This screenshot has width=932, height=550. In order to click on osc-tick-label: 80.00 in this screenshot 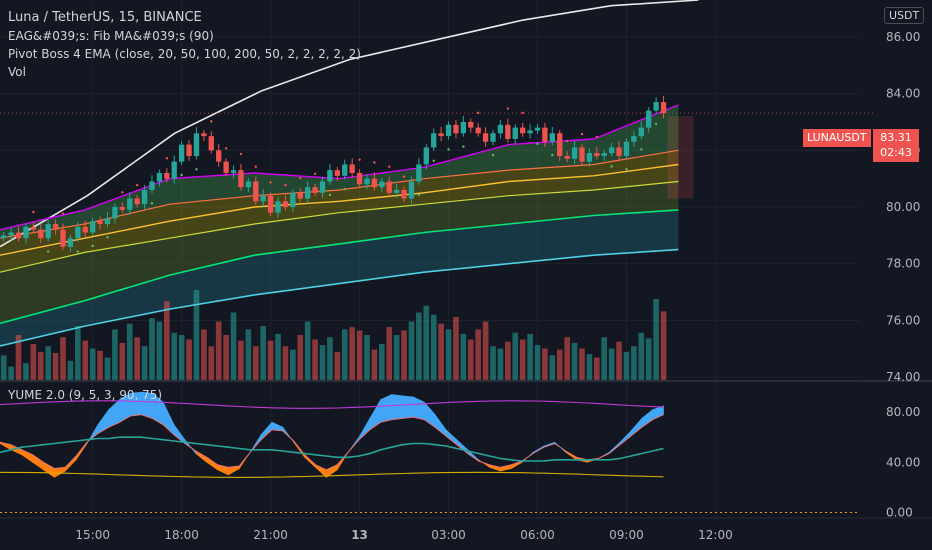, I will do `click(903, 412)`.